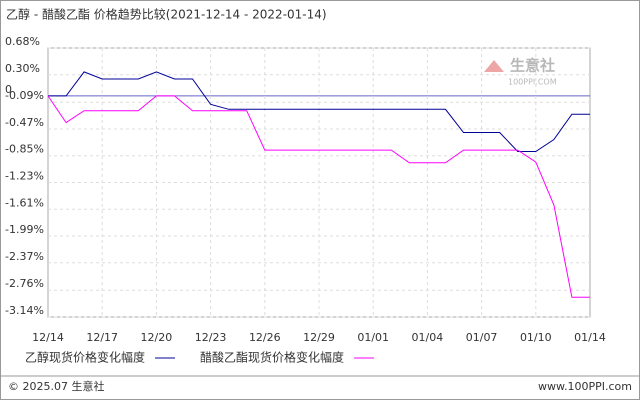 This screenshot has width=640, height=404. Describe the element at coordinates (590, 337) in the screenshot. I see `x-tick-label: 01/14` at that location.